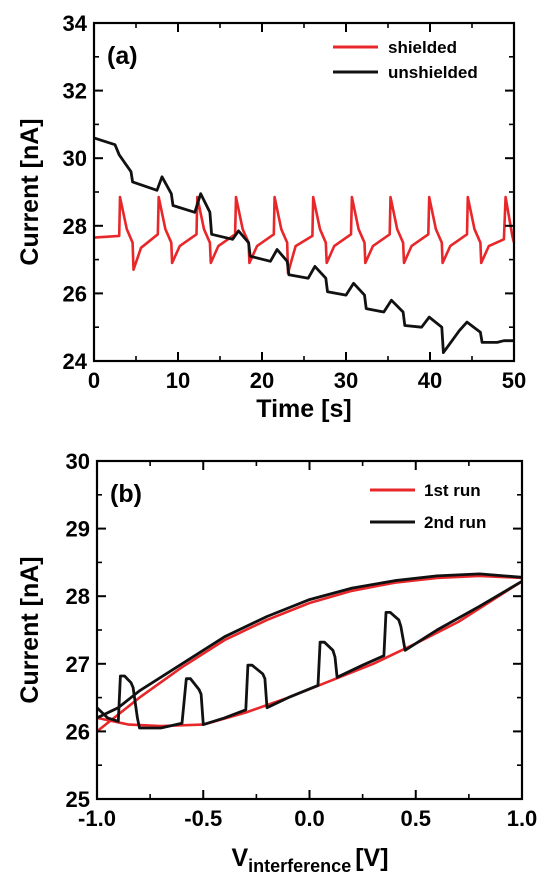 Image resolution: width=543 pixels, height=878 pixels. I want to click on panel-b-y-tick-label: 25, so click(78, 799).